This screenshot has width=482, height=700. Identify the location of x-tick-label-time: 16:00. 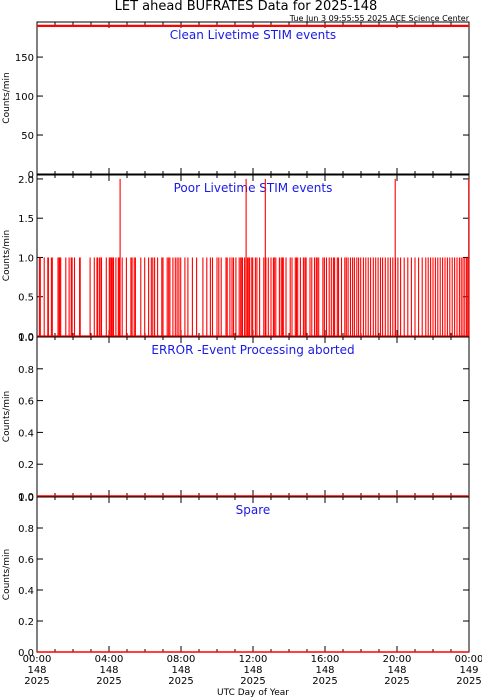
(325, 659).